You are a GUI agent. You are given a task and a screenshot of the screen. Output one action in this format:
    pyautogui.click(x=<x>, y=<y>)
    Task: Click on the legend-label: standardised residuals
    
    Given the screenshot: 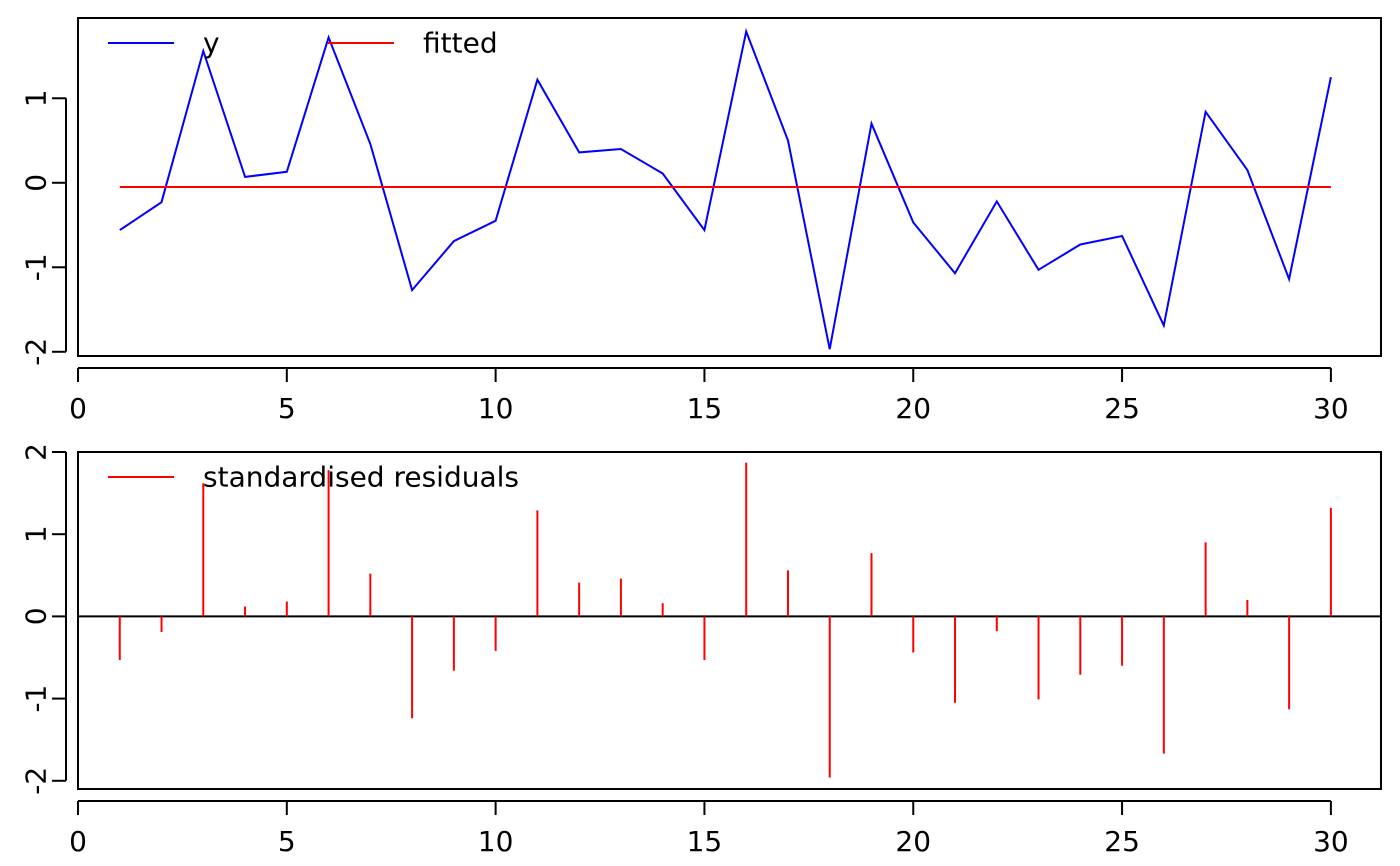 What is the action you would take?
    pyautogui.click(x=361, y=477)
    